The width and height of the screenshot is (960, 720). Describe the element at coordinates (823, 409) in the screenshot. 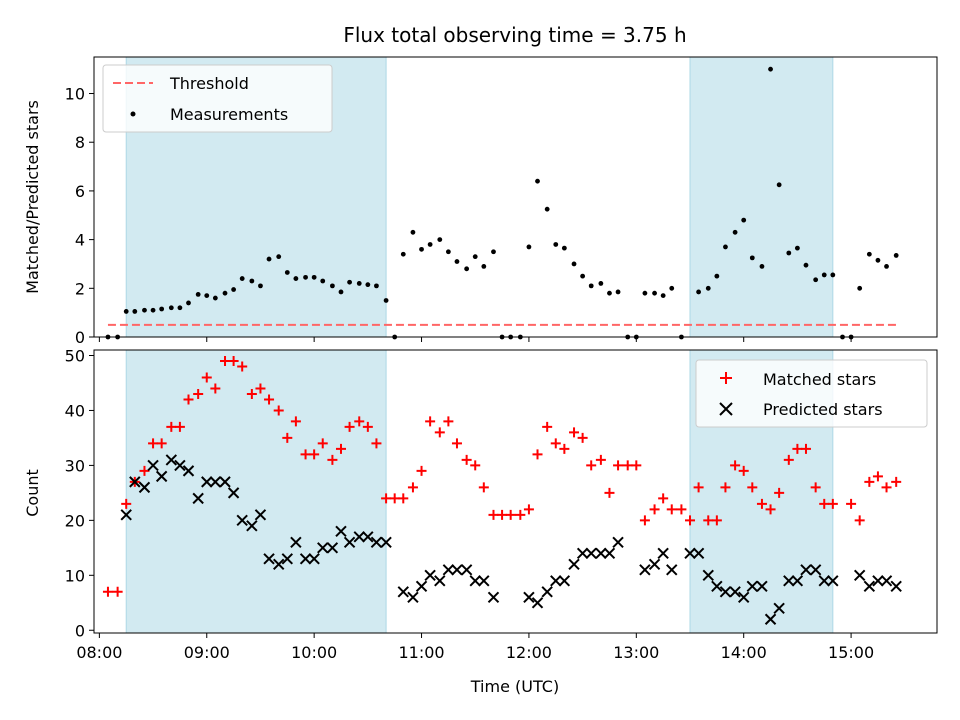

I see `predicted-legend-label: Predicted stars` at that location.